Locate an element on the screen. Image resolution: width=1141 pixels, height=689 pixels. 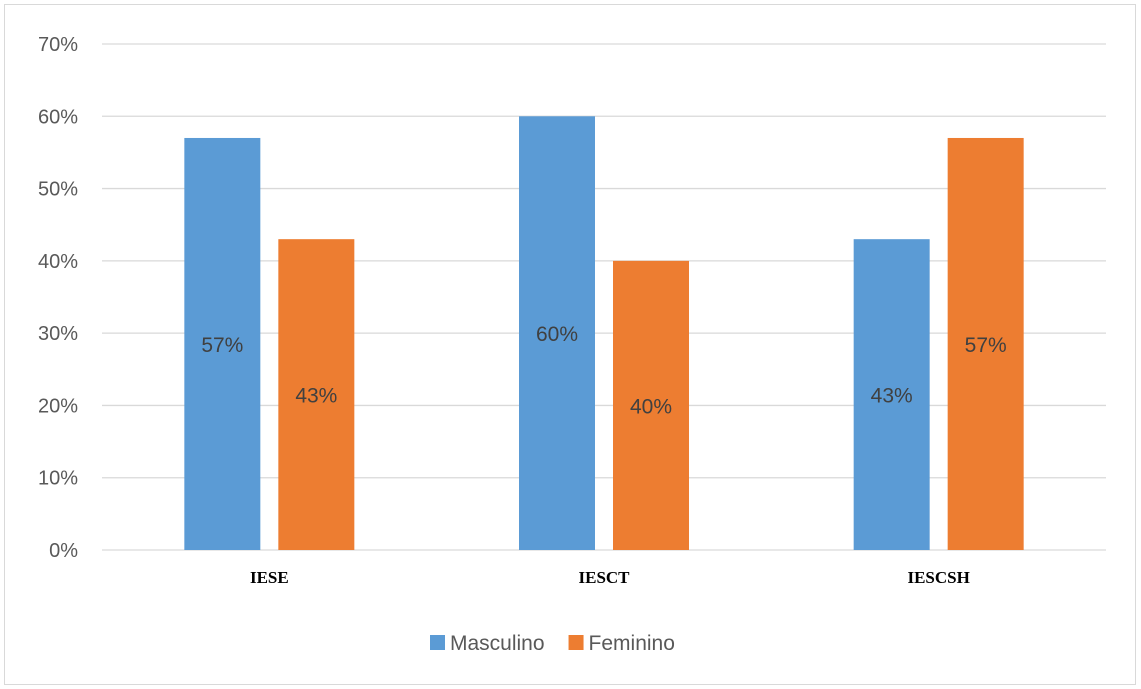
y-tick-label: 50% is located at coordinates (58, 190).